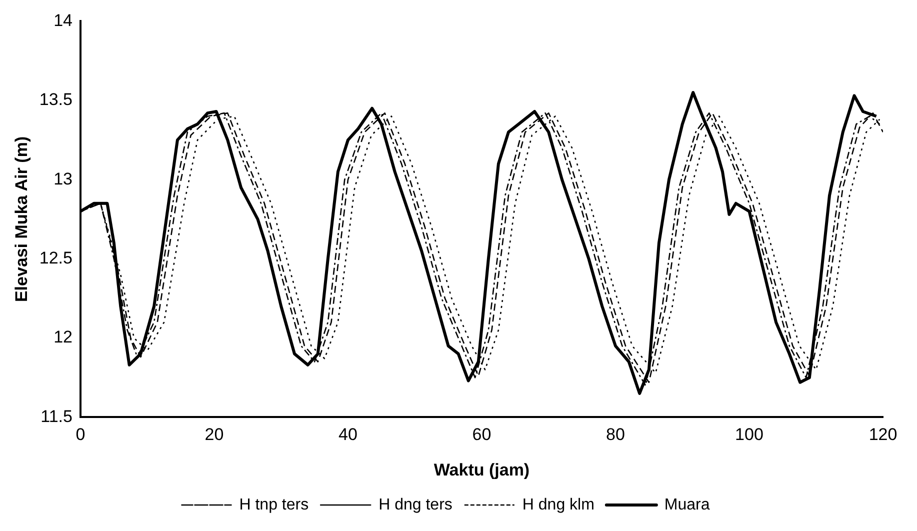  I want to click on legend-label: H dng ters, so click(415, 505).